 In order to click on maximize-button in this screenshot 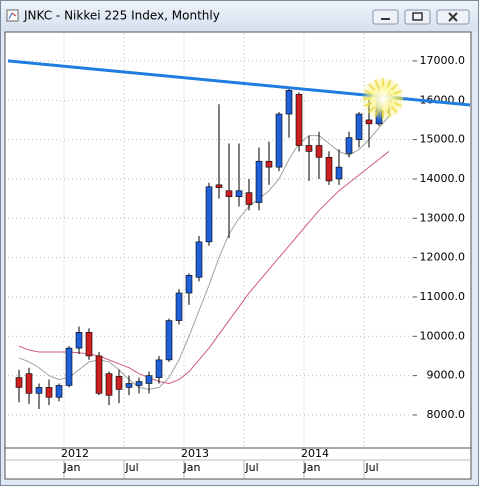, I will do `click(417, 17)`.